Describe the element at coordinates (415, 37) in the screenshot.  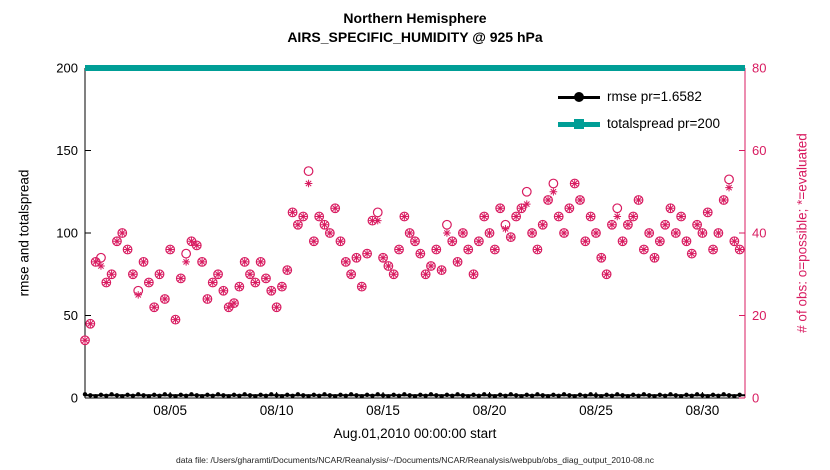
I see `chart-title-line2: AIRS_SPECIFIC_HUMIDITY @ 925 hPa` at that location.